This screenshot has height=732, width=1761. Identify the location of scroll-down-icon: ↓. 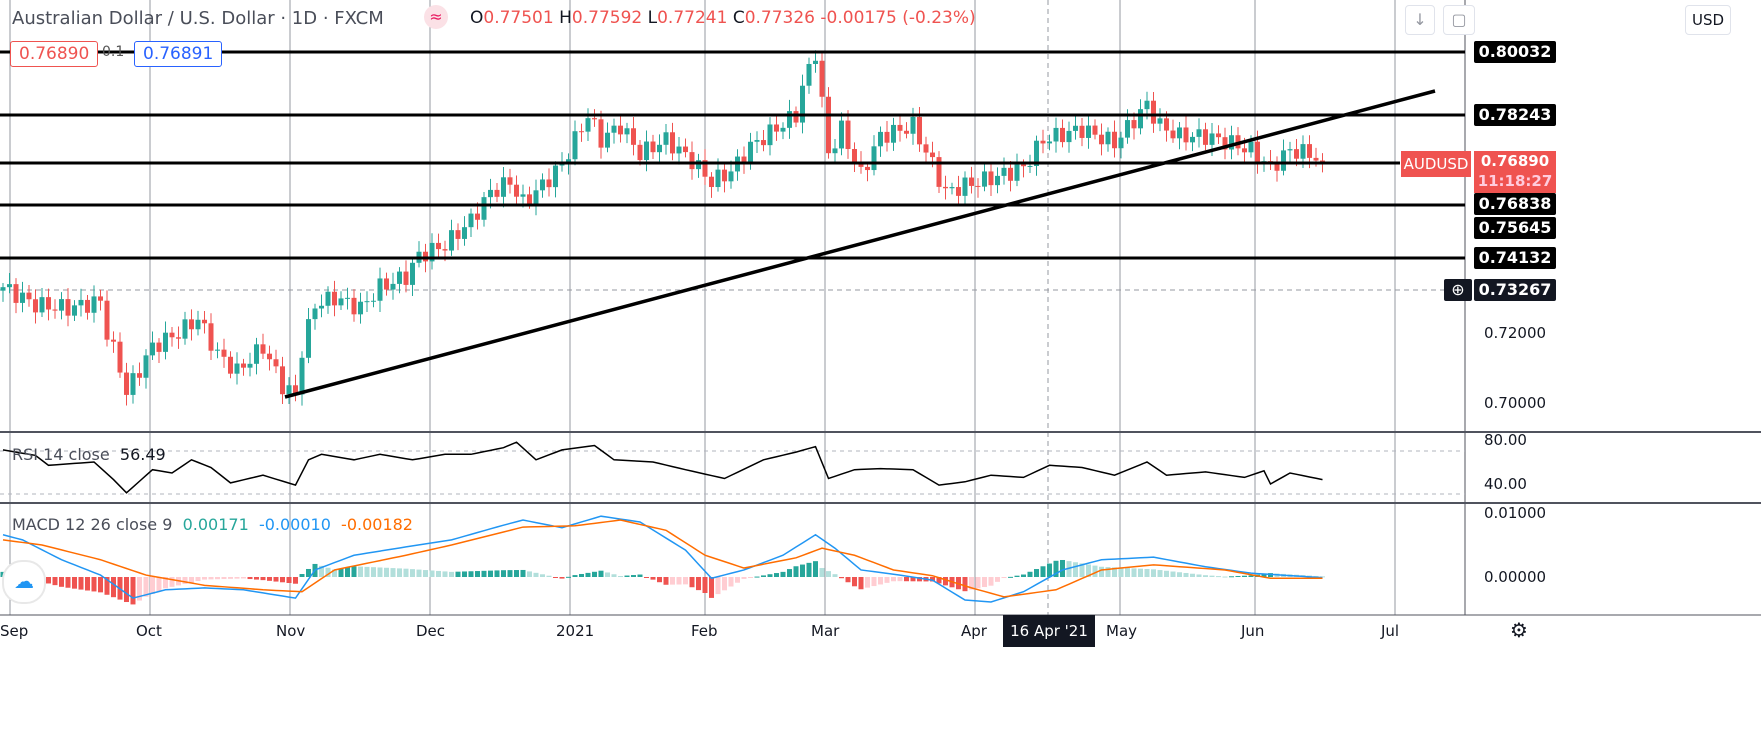
(1420, 20).